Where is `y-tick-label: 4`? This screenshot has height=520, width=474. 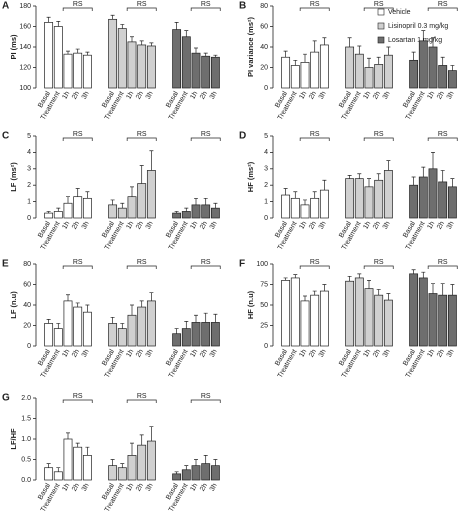
y-tick-label: 4 is located at coordinates (29, 152).